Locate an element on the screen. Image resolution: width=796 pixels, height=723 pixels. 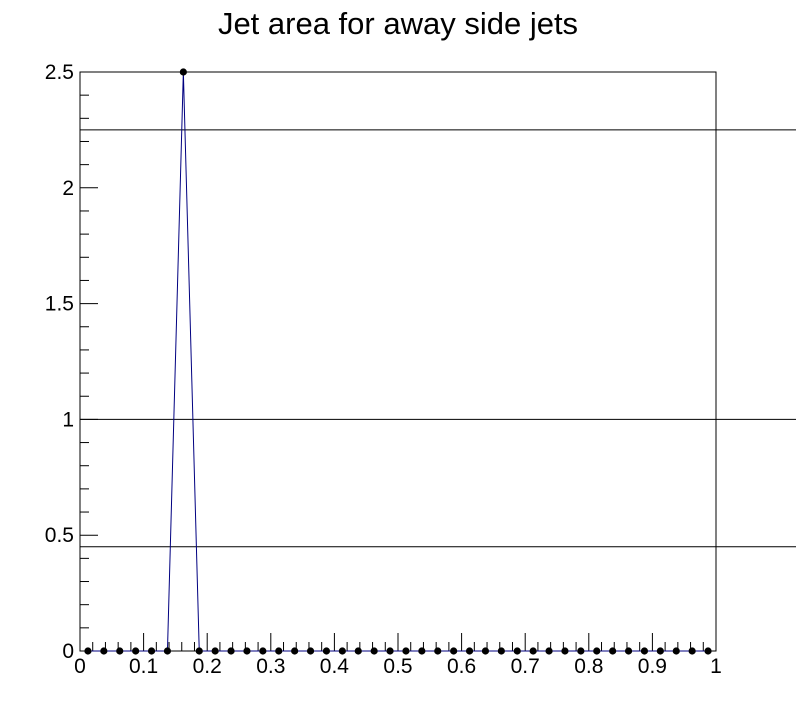
y-tick-label: 1 is located at coordinates (68, 419).